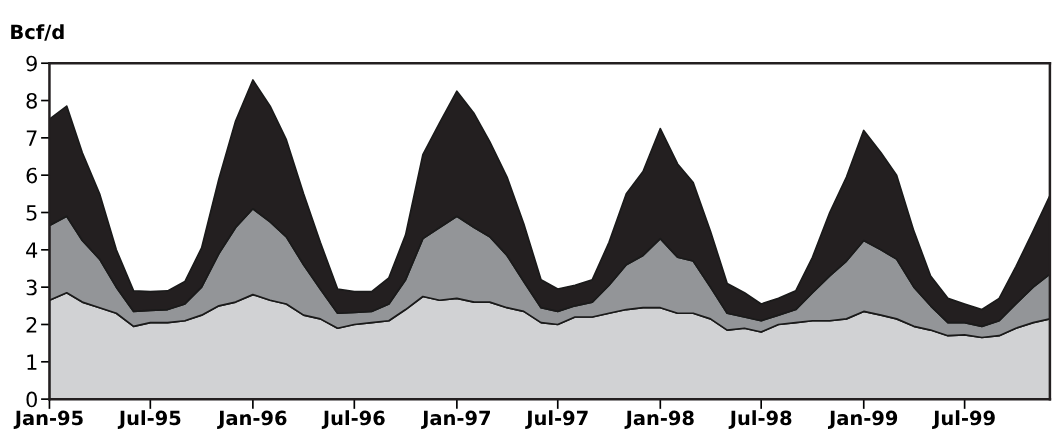 Image resolution: width=1052 pixels, height=442 pixels. Describe the element at coordinates (31, 100) in the screenshot. I see `y-tick-label: 8` at that location.